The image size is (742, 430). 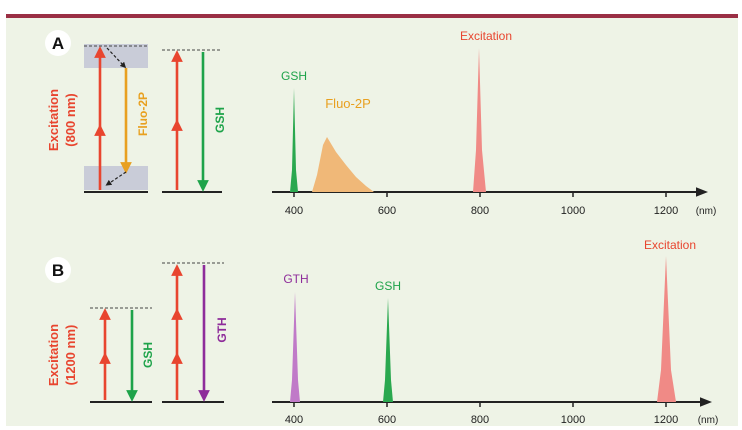 What do you see at coordinates (388, 286) in the screenshot?
I see `panel-b-gsh-peak-label: GSH` at bounding box center [388, 286].